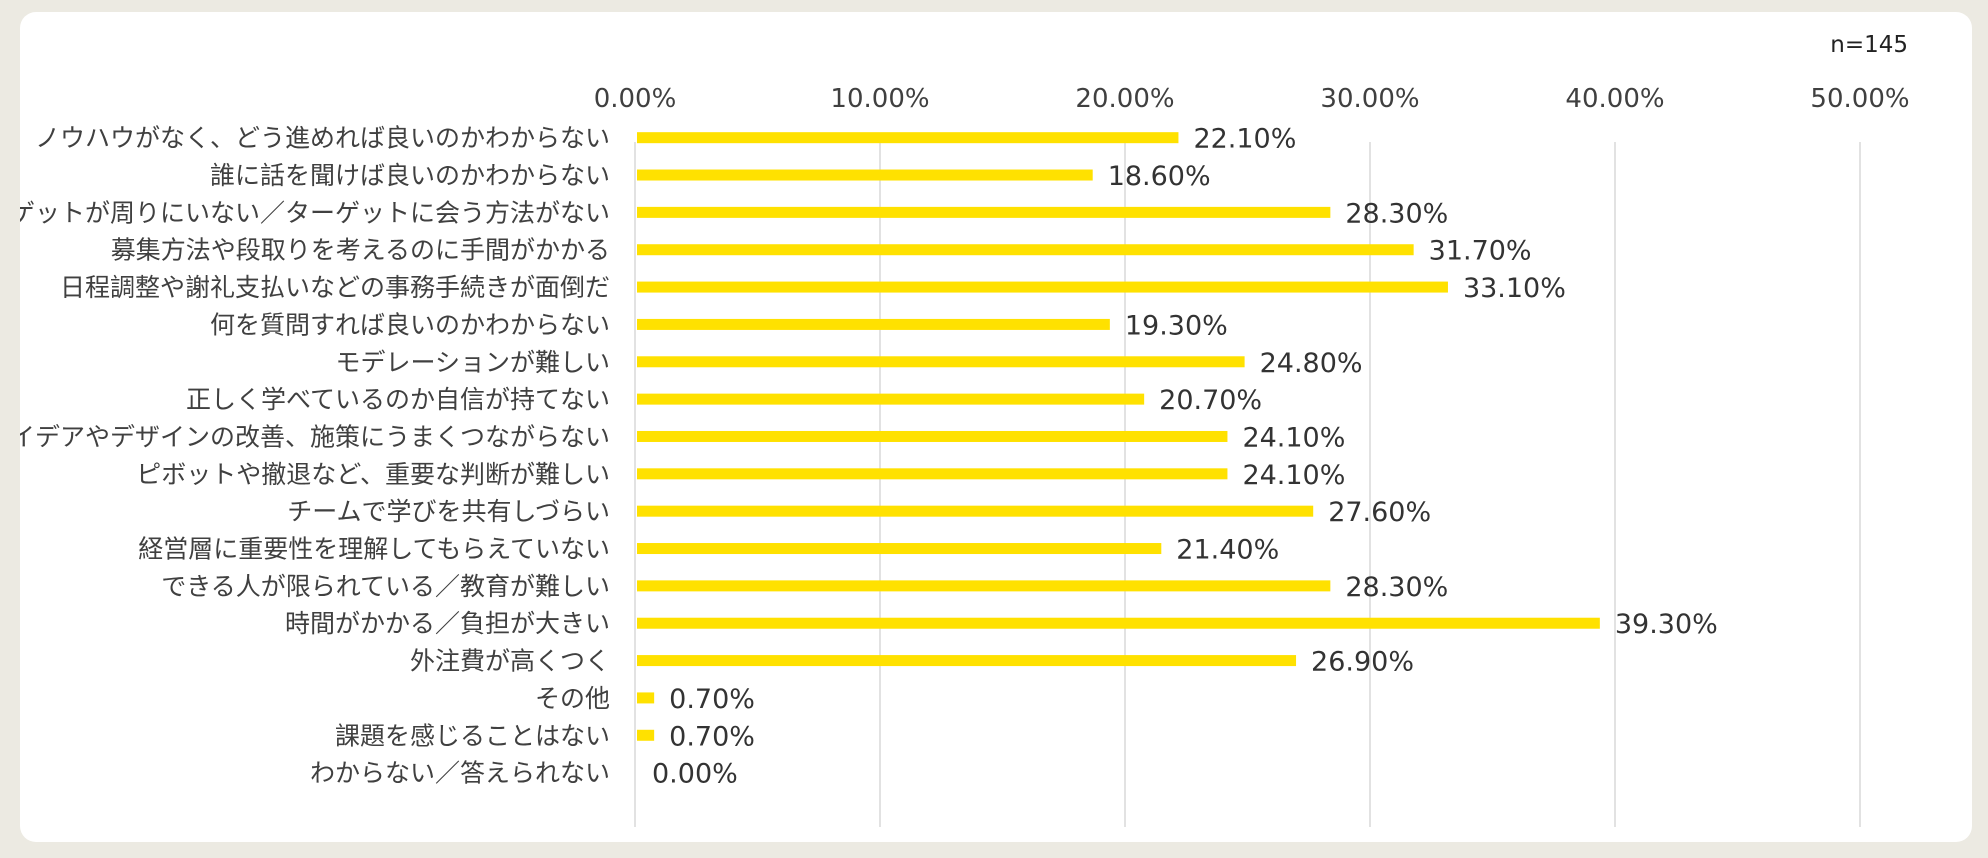 This screenshot has height=858, width=1988. I want to click on category-label: チームで学びを共有しづらい, so click(448, 511).